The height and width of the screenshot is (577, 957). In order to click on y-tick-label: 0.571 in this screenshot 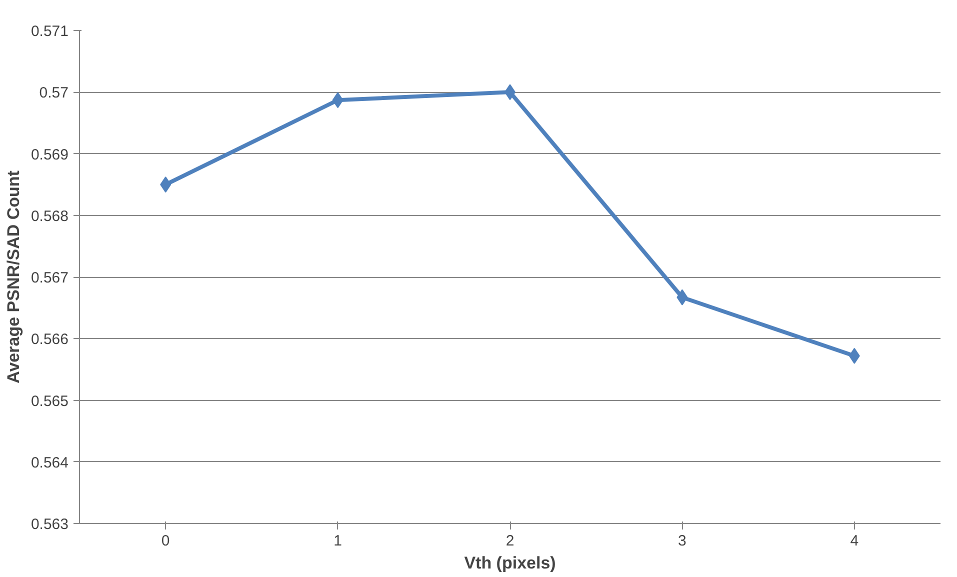, I will do `click(49, 31)`.